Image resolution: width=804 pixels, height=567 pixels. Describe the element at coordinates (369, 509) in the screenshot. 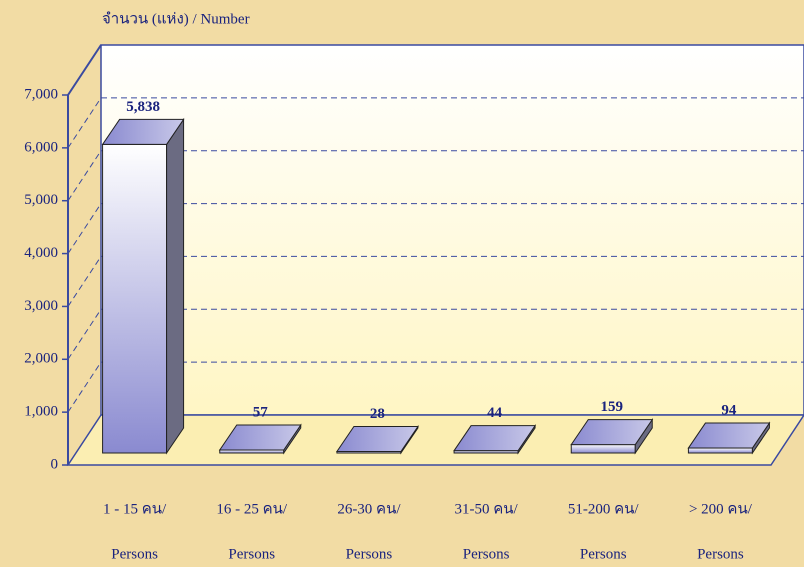

I see `x-tick-label: 26-30 คน/` at that location.